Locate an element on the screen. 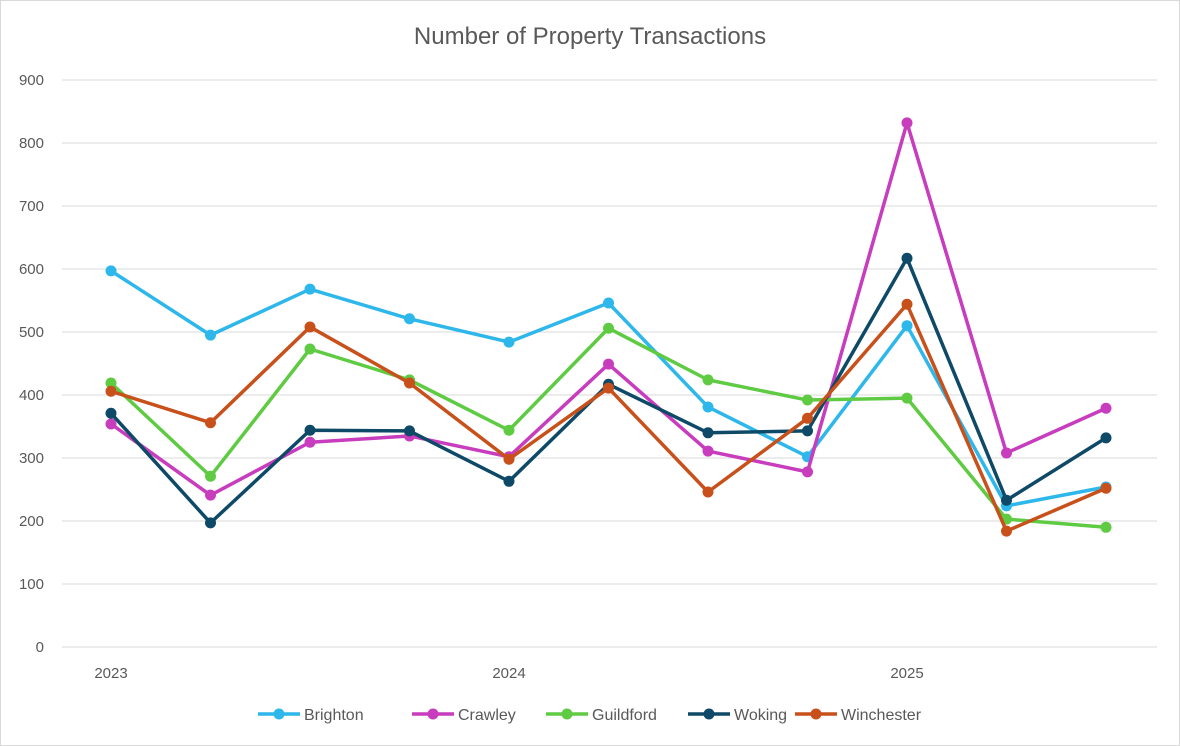 The image size is (1180, 746). legend-item: Winchester is located at coordinates (858, 715).